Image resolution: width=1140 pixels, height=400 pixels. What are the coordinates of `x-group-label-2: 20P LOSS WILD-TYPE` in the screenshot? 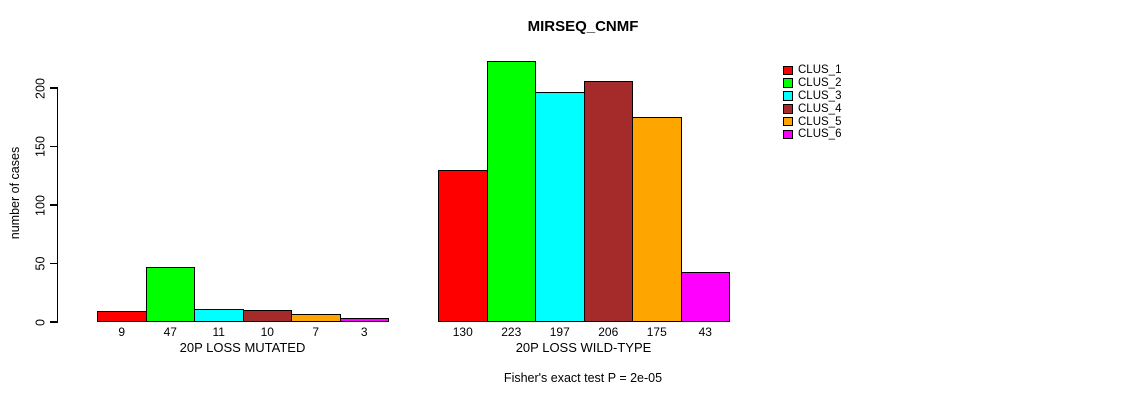 It's located at (583, 347).